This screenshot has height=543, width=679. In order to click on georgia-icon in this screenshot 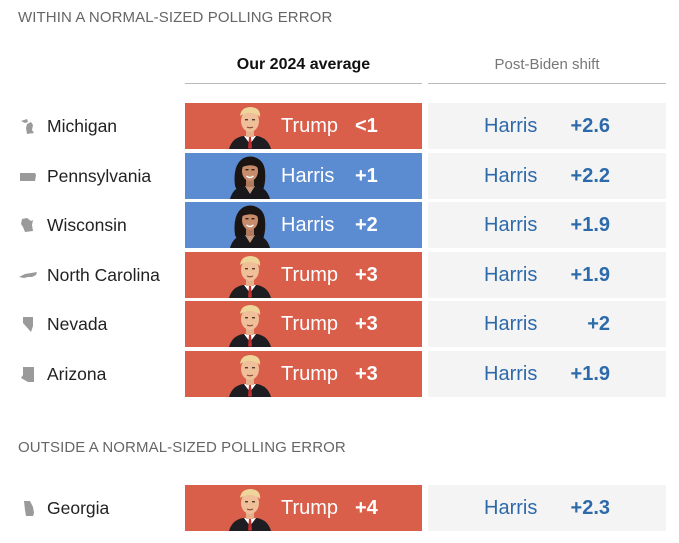, I will do `click(28, 508)`.